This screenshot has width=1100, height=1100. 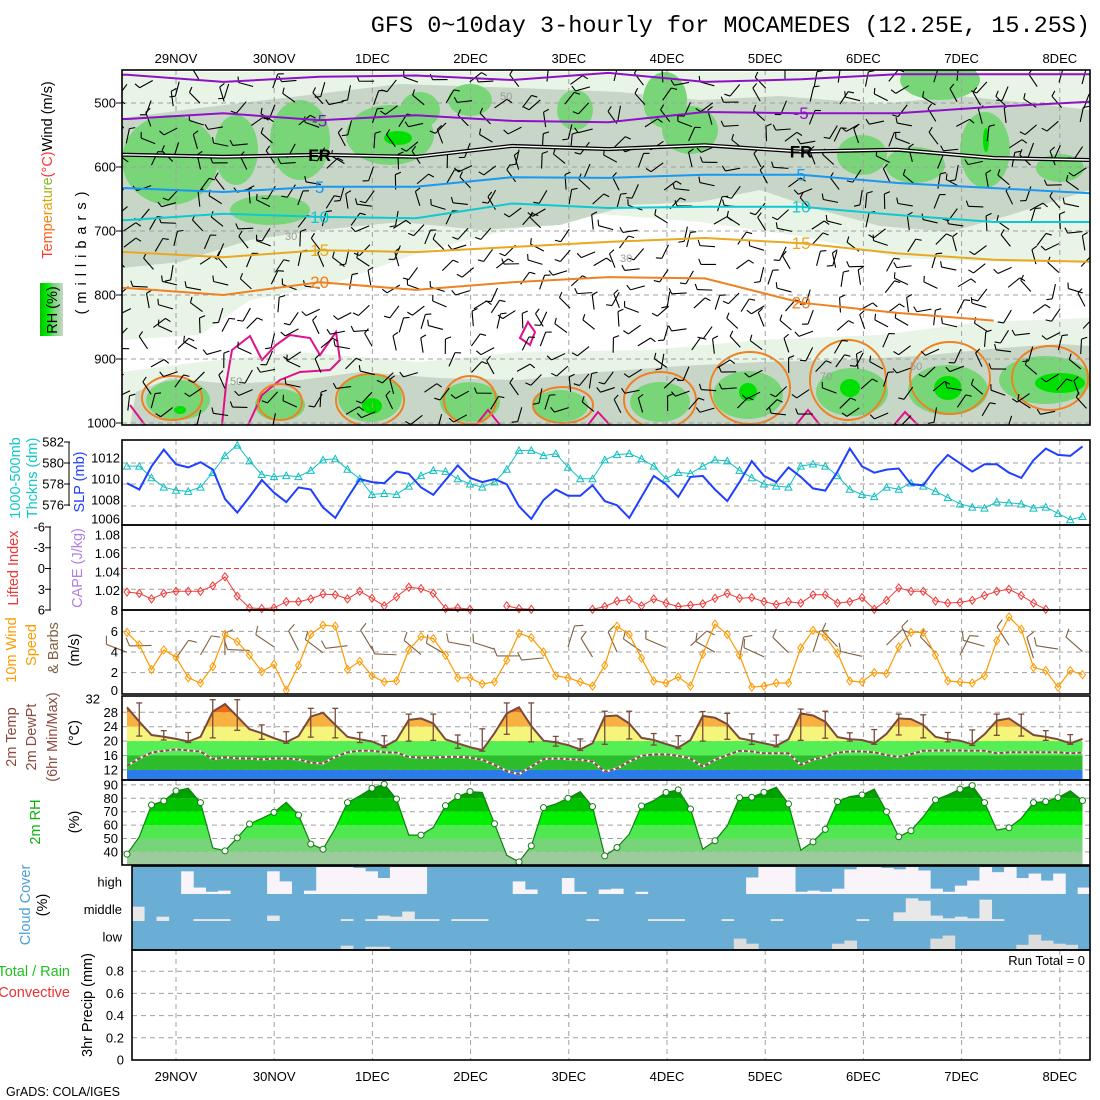 I want to click on footer-credit: GrADS: COLA/IGES, so click(x=63, y=1092).